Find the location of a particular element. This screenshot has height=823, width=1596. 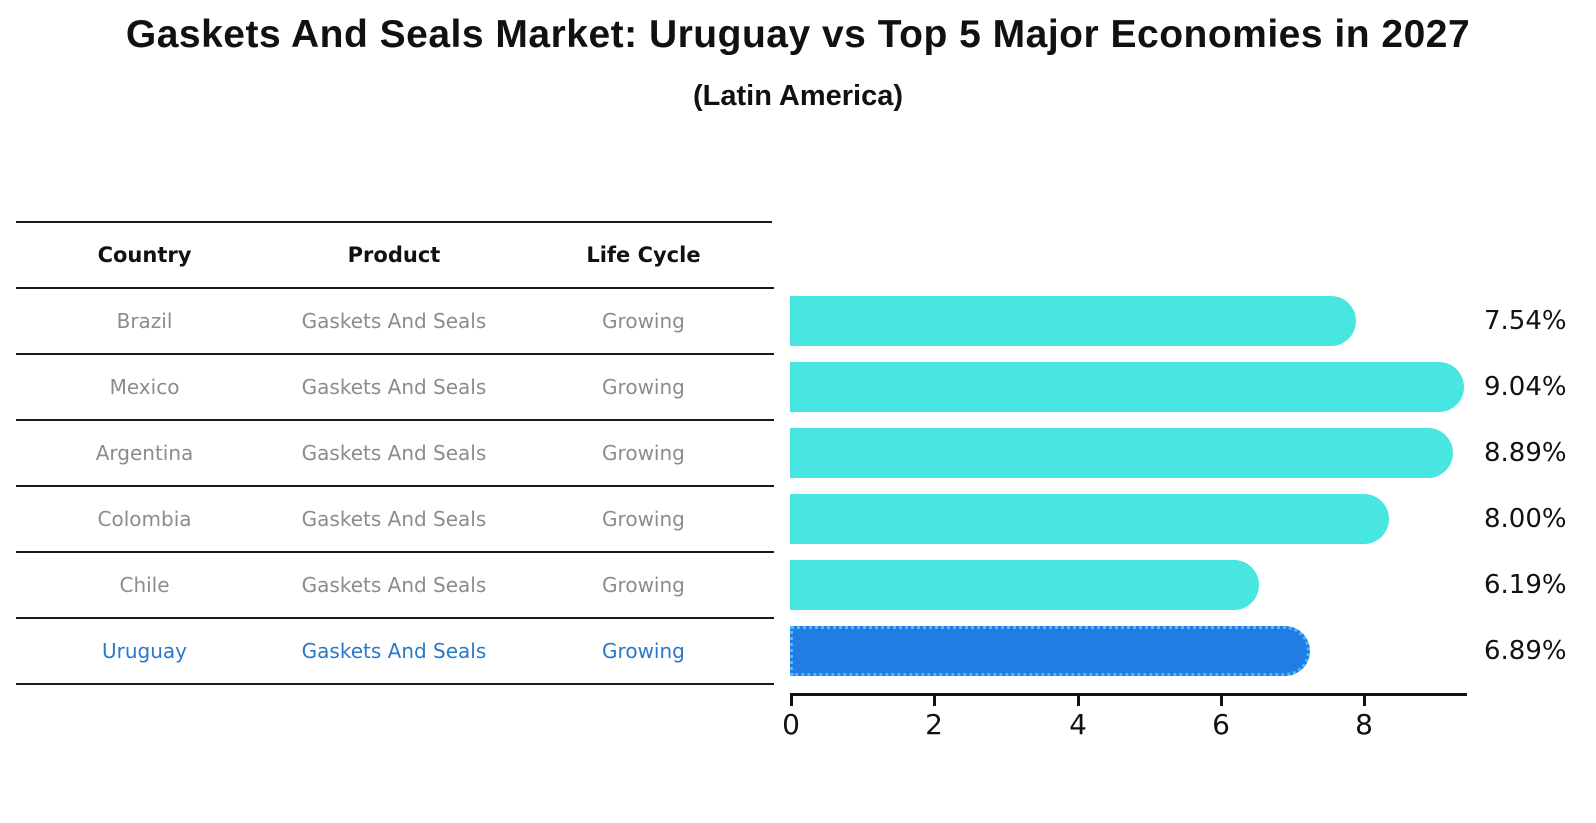

cell-country: Argentina is located at coordinates (144, 453).